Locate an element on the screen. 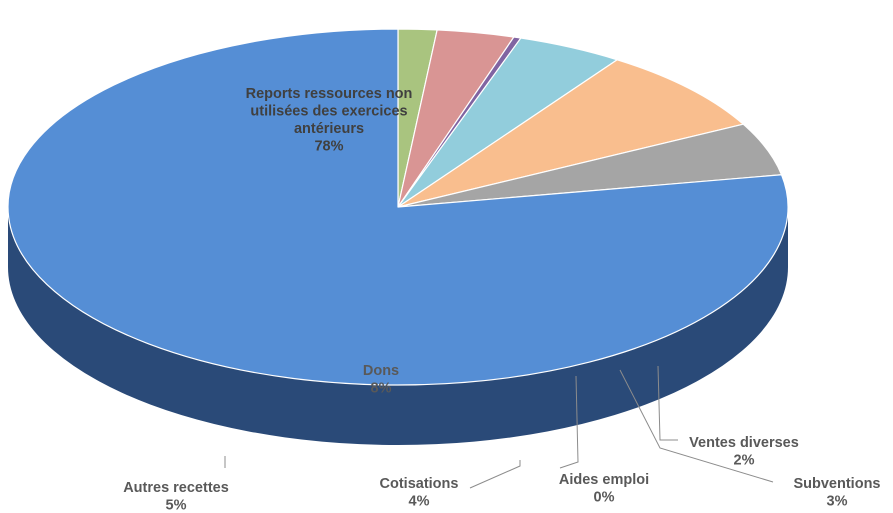 This screenshot has height=513, width=893. slice-percent-5: 5% is located at coordinates (176, 505).